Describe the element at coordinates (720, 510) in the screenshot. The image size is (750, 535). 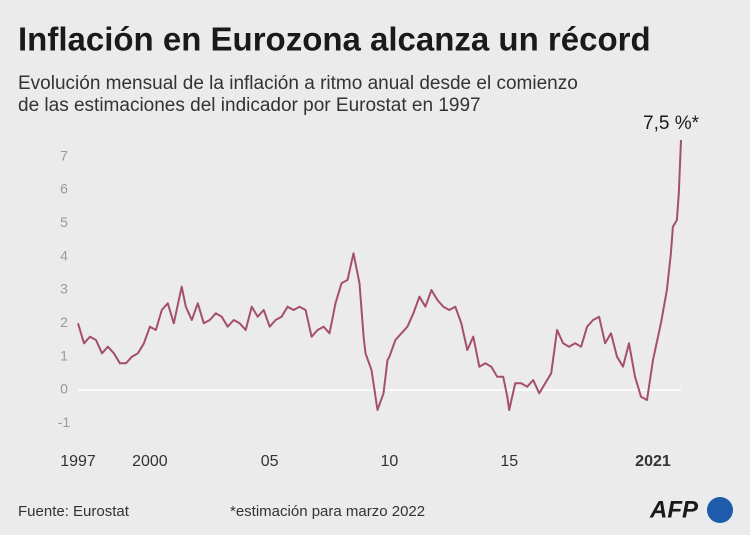
I see `logo-dot` at that location.